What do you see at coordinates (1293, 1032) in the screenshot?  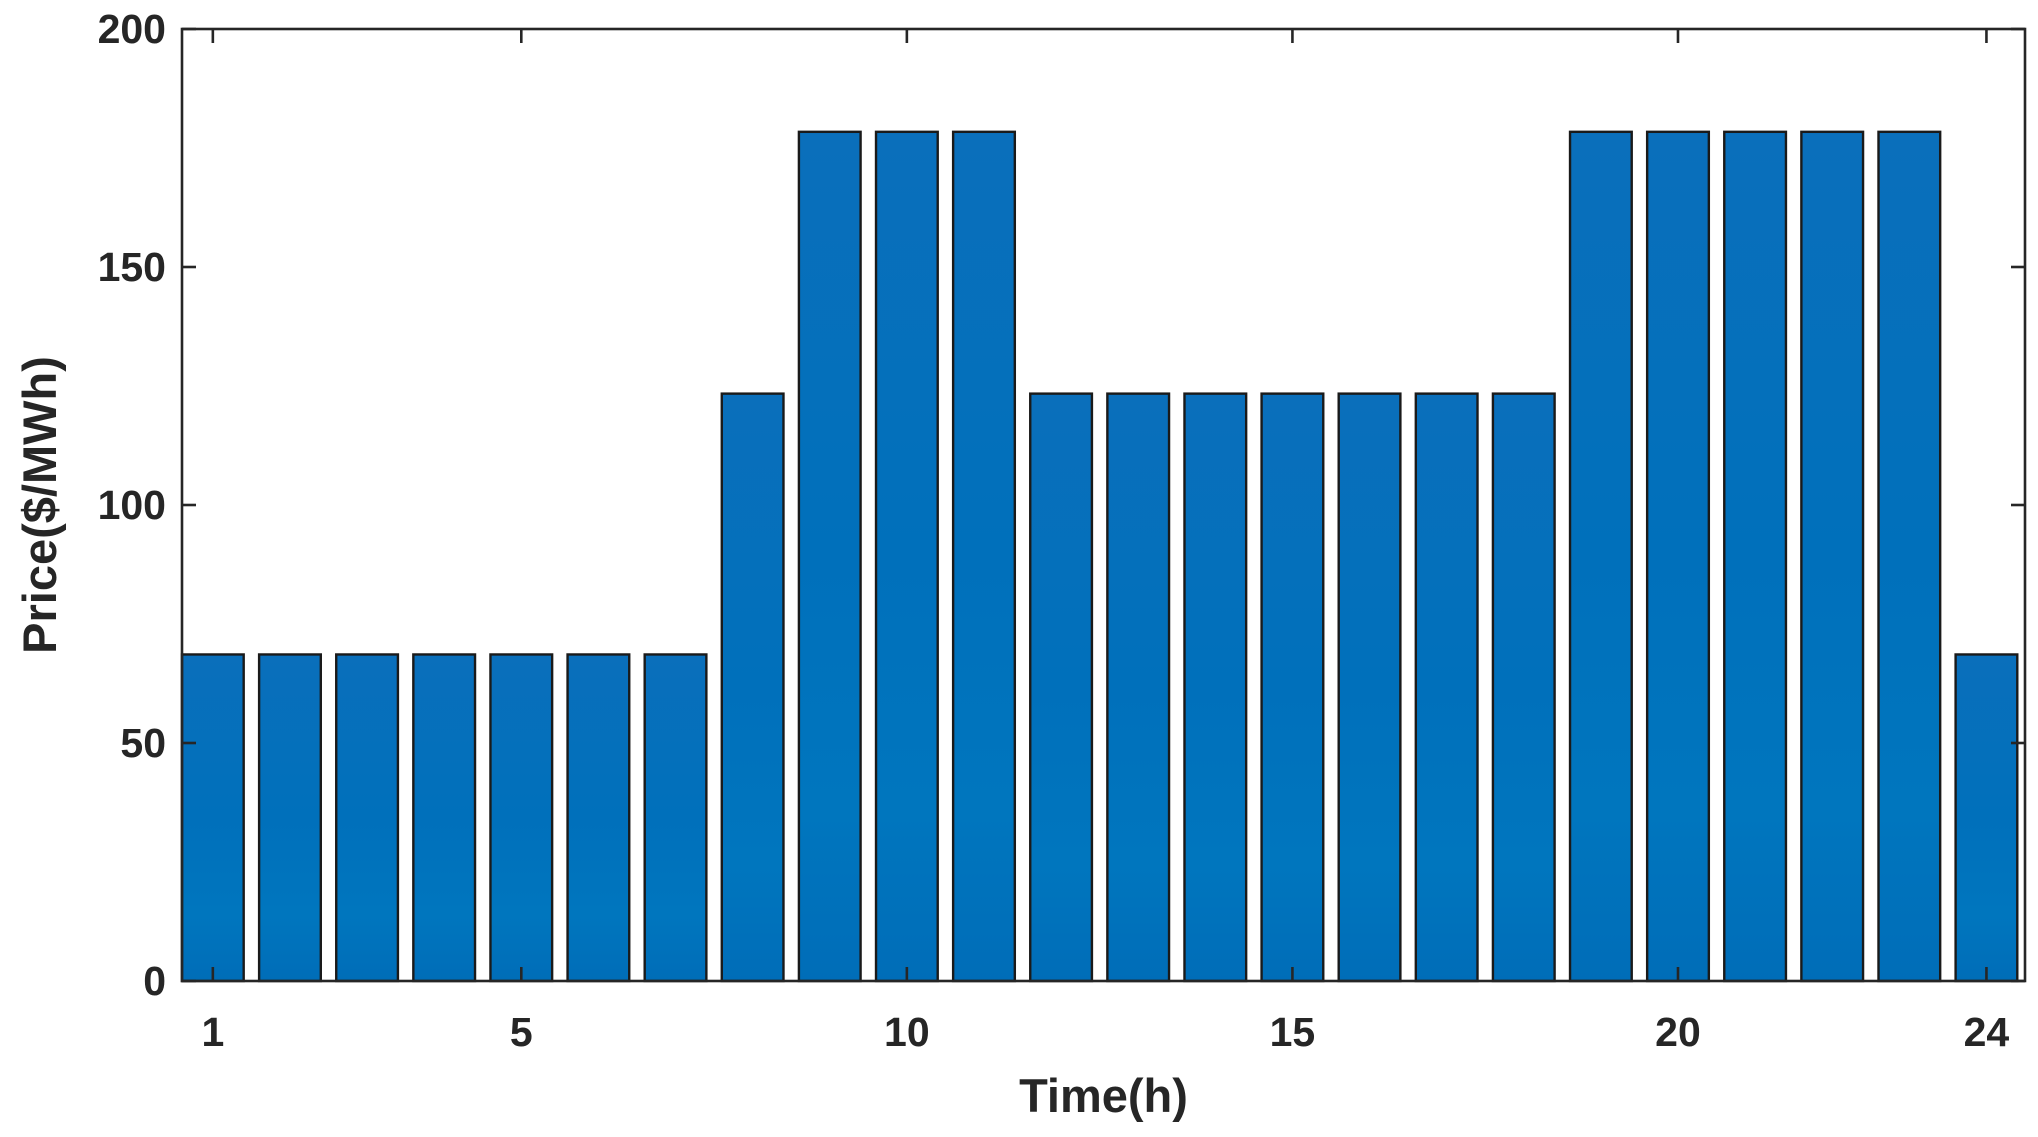 I see `x-tick-label-15: 15` at bounding box center [1293, 1032].